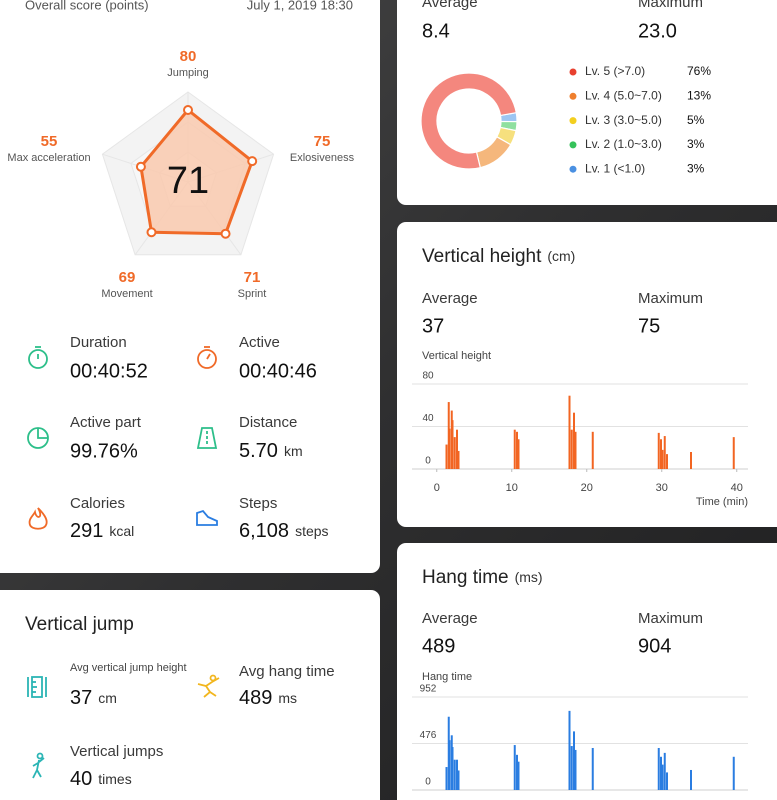 This screenshot has width=777, height=800. I want to click on stat-label: Maximum, so click(670, 5).